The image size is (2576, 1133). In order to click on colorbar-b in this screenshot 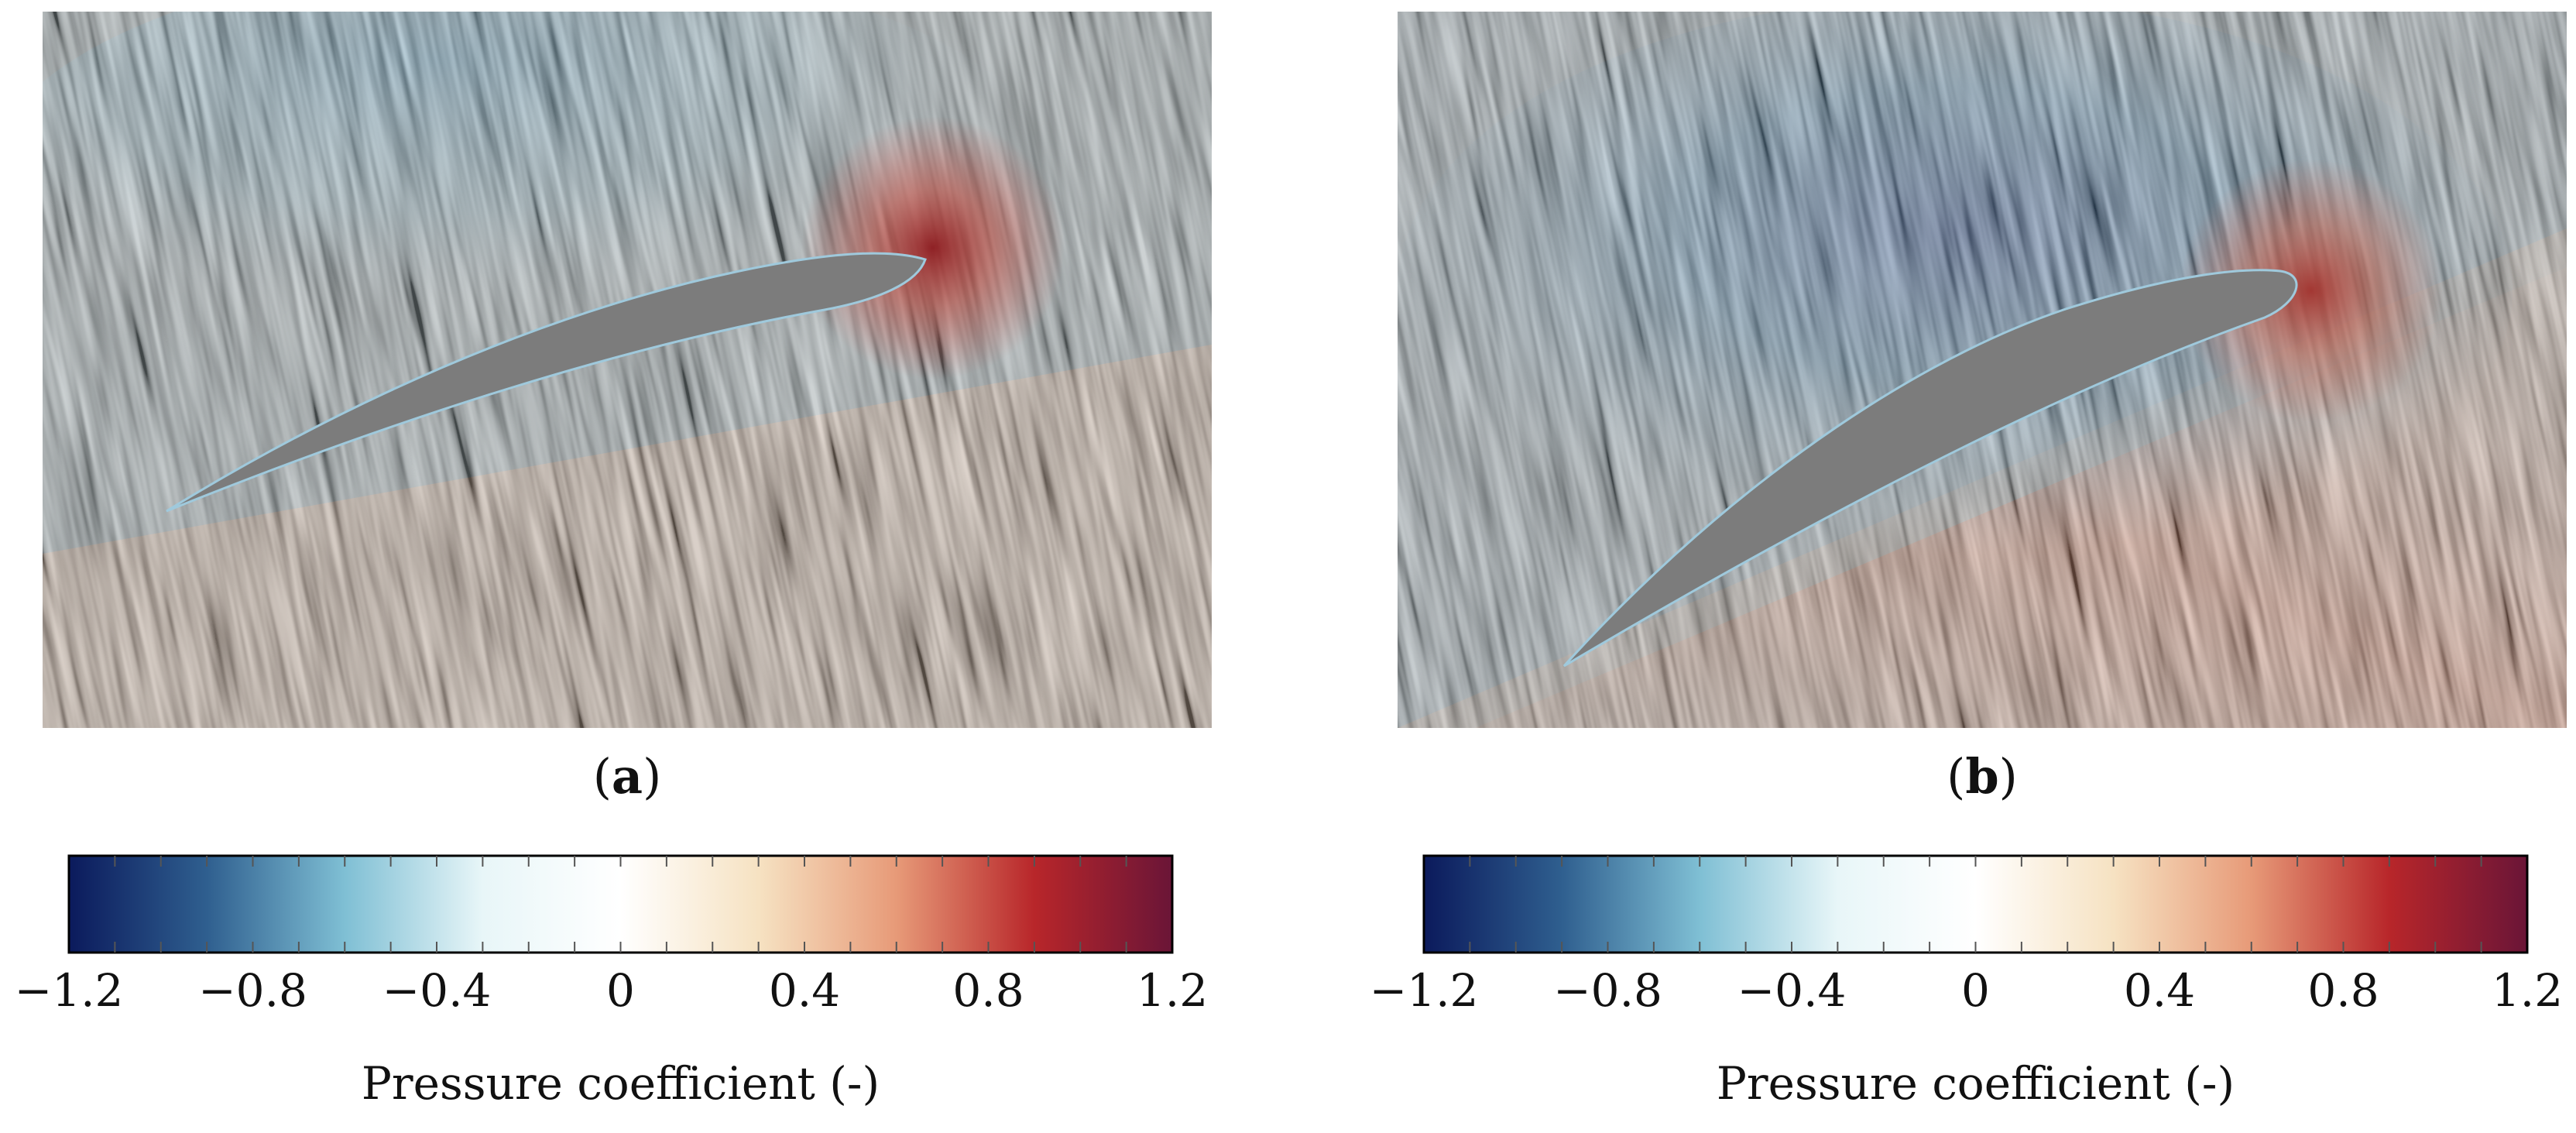, I will do `click(1975, 904)`.